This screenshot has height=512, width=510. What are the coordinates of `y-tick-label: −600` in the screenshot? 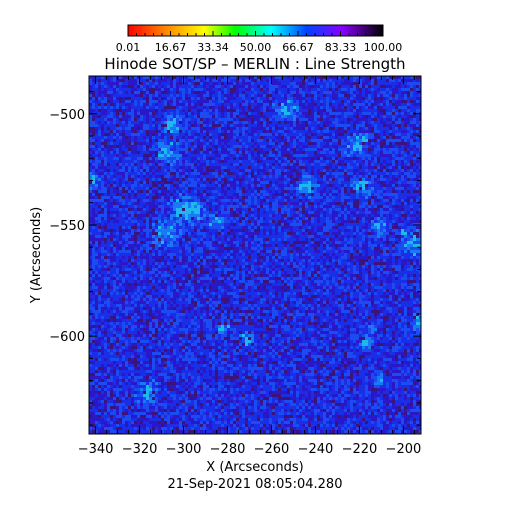 It's located at (67, 337).